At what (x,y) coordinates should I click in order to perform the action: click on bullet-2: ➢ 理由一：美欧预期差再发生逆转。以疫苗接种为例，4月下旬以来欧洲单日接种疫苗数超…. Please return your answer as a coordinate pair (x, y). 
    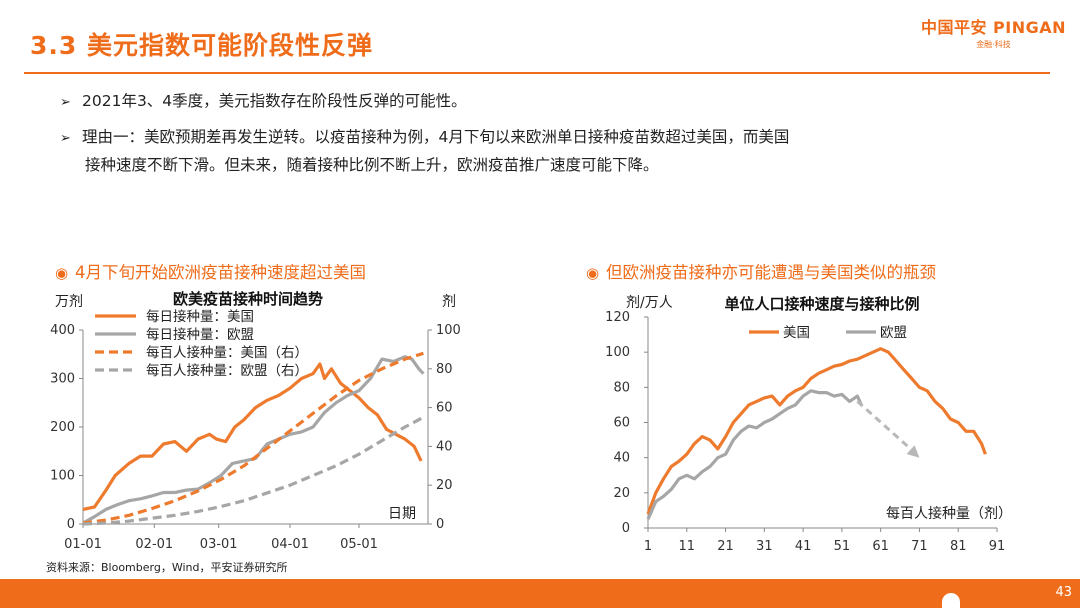
    Looking at the image, I should click on (545, 151).